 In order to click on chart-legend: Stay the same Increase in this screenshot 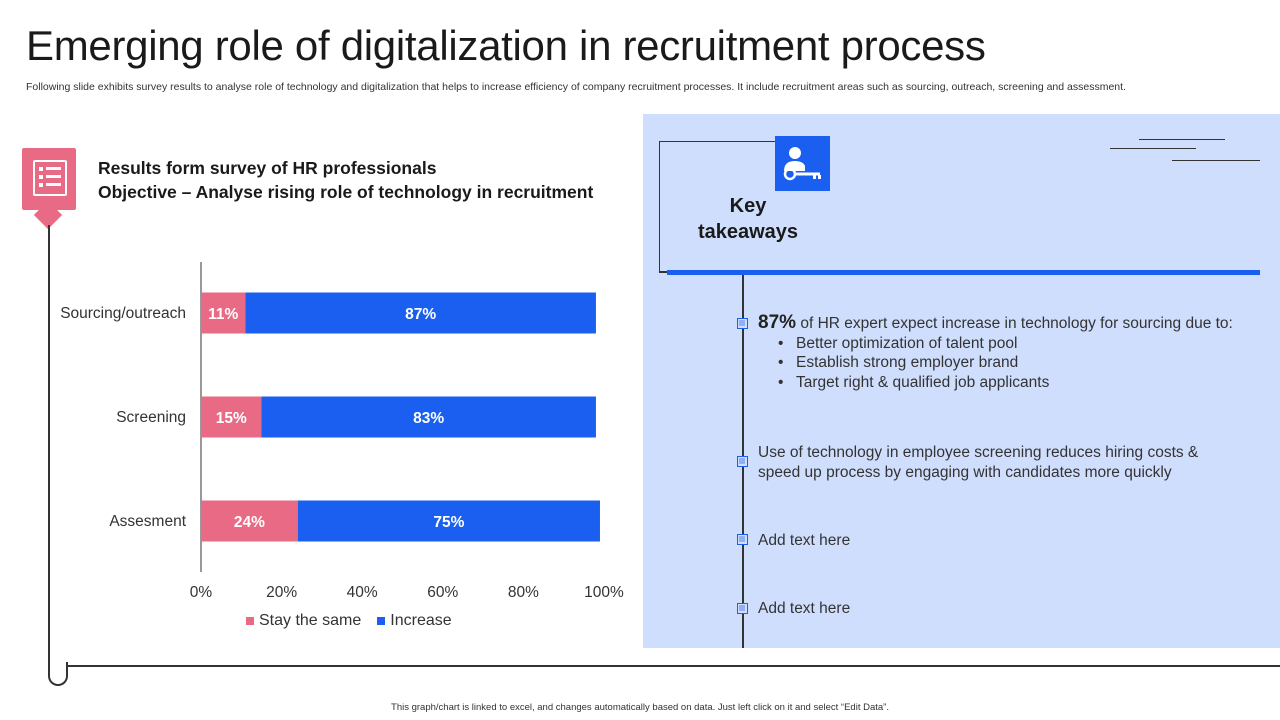, I will do `click(349, 621)`.